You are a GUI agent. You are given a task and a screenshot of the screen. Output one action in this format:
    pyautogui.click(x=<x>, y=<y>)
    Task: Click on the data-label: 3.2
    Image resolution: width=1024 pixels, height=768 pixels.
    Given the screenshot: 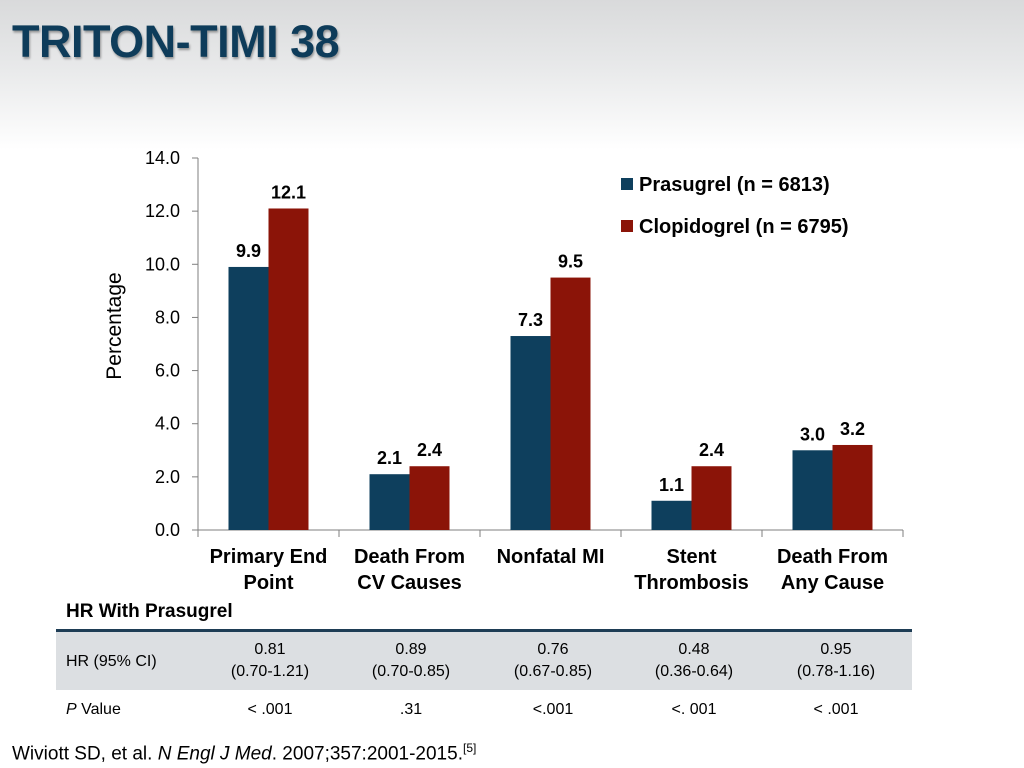 What is the action you would take?
    pyautogui.click(x=852, y=429)
    